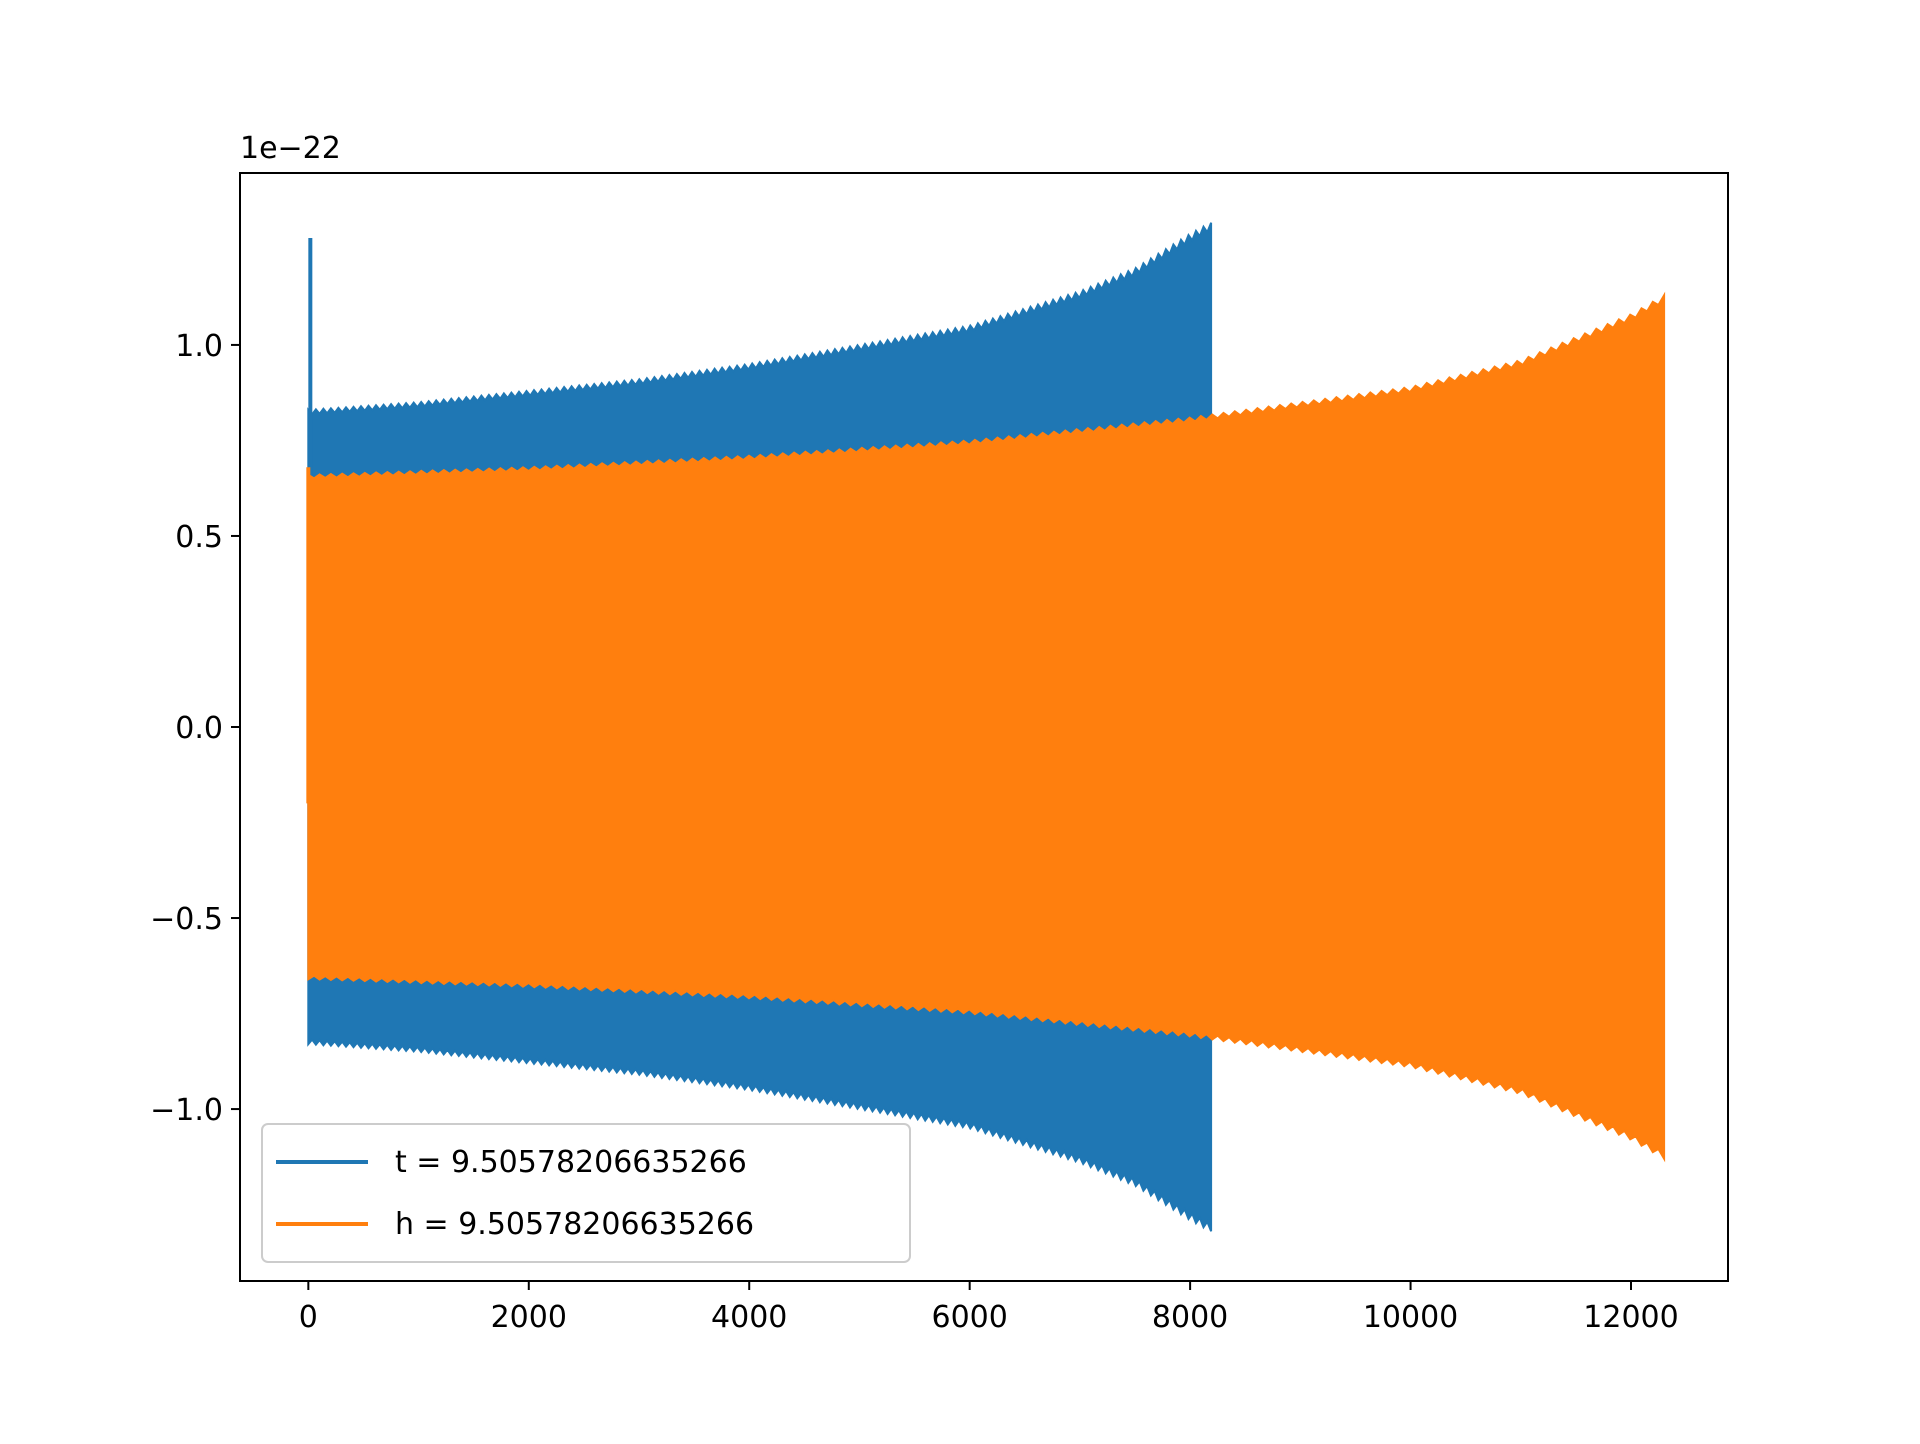 Image resolution: width=1920 pixels, height=1444 pixels. I want to click on legend-box, so click(586, 1193).